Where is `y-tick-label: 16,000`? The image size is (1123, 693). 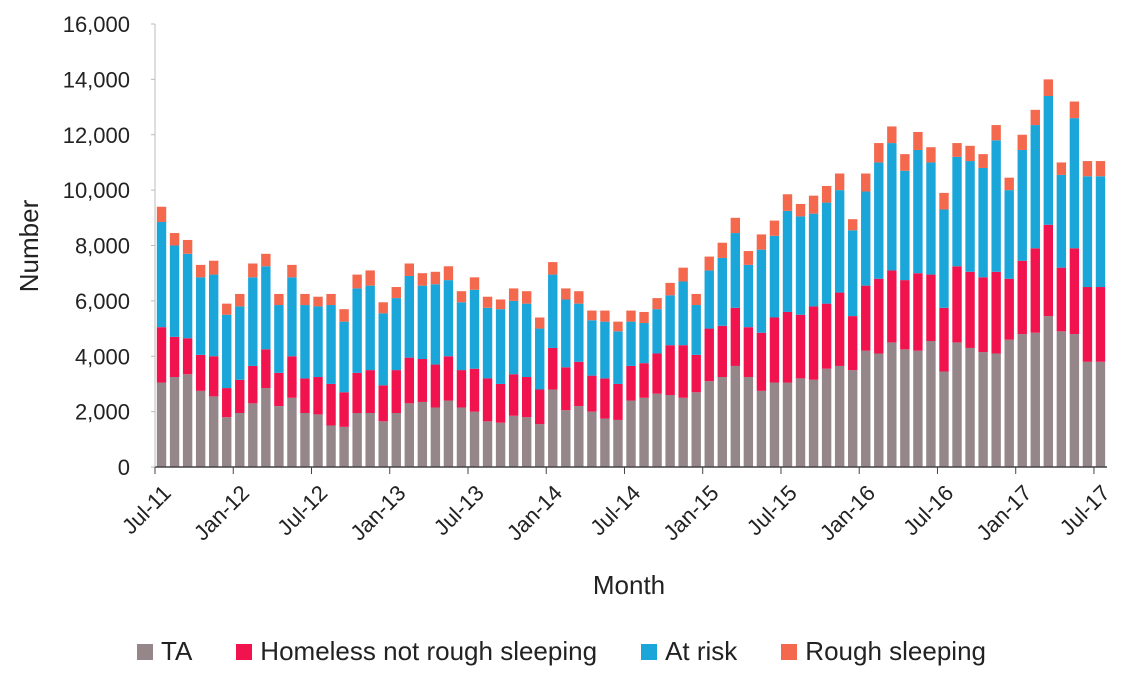
y-tick-label: 16,000 is located at coordinates (96, 24).